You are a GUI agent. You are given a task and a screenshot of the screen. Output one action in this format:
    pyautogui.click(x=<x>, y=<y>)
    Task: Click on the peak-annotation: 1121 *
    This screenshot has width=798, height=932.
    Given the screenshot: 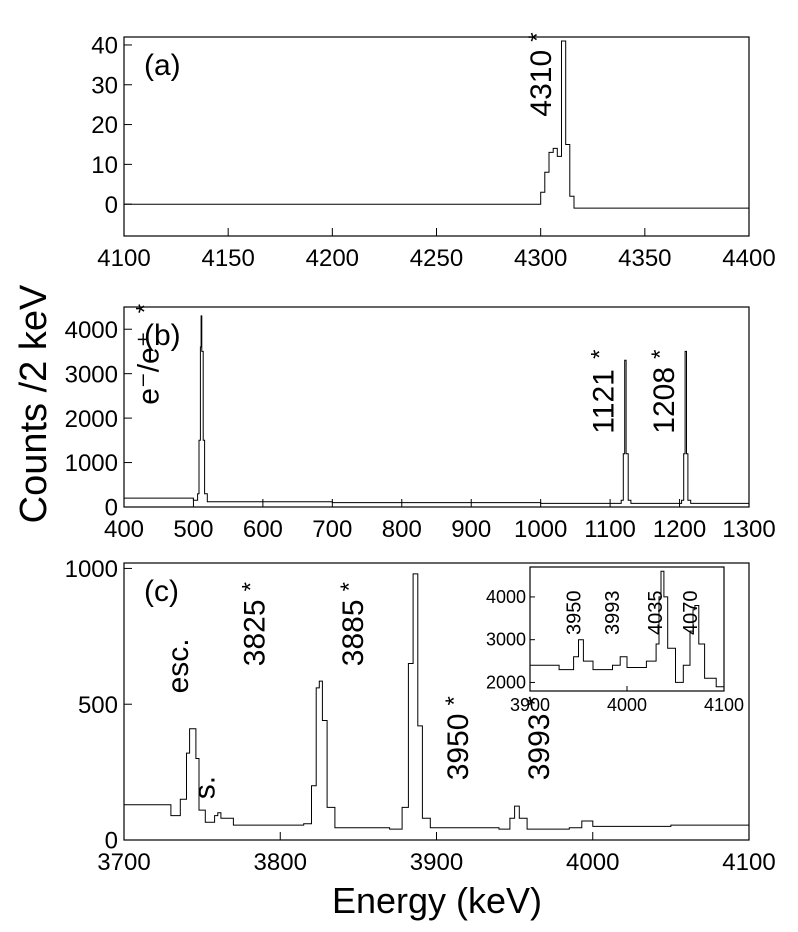 What is the action you would take?
    pyautogui.click(x=604, y=392)
    